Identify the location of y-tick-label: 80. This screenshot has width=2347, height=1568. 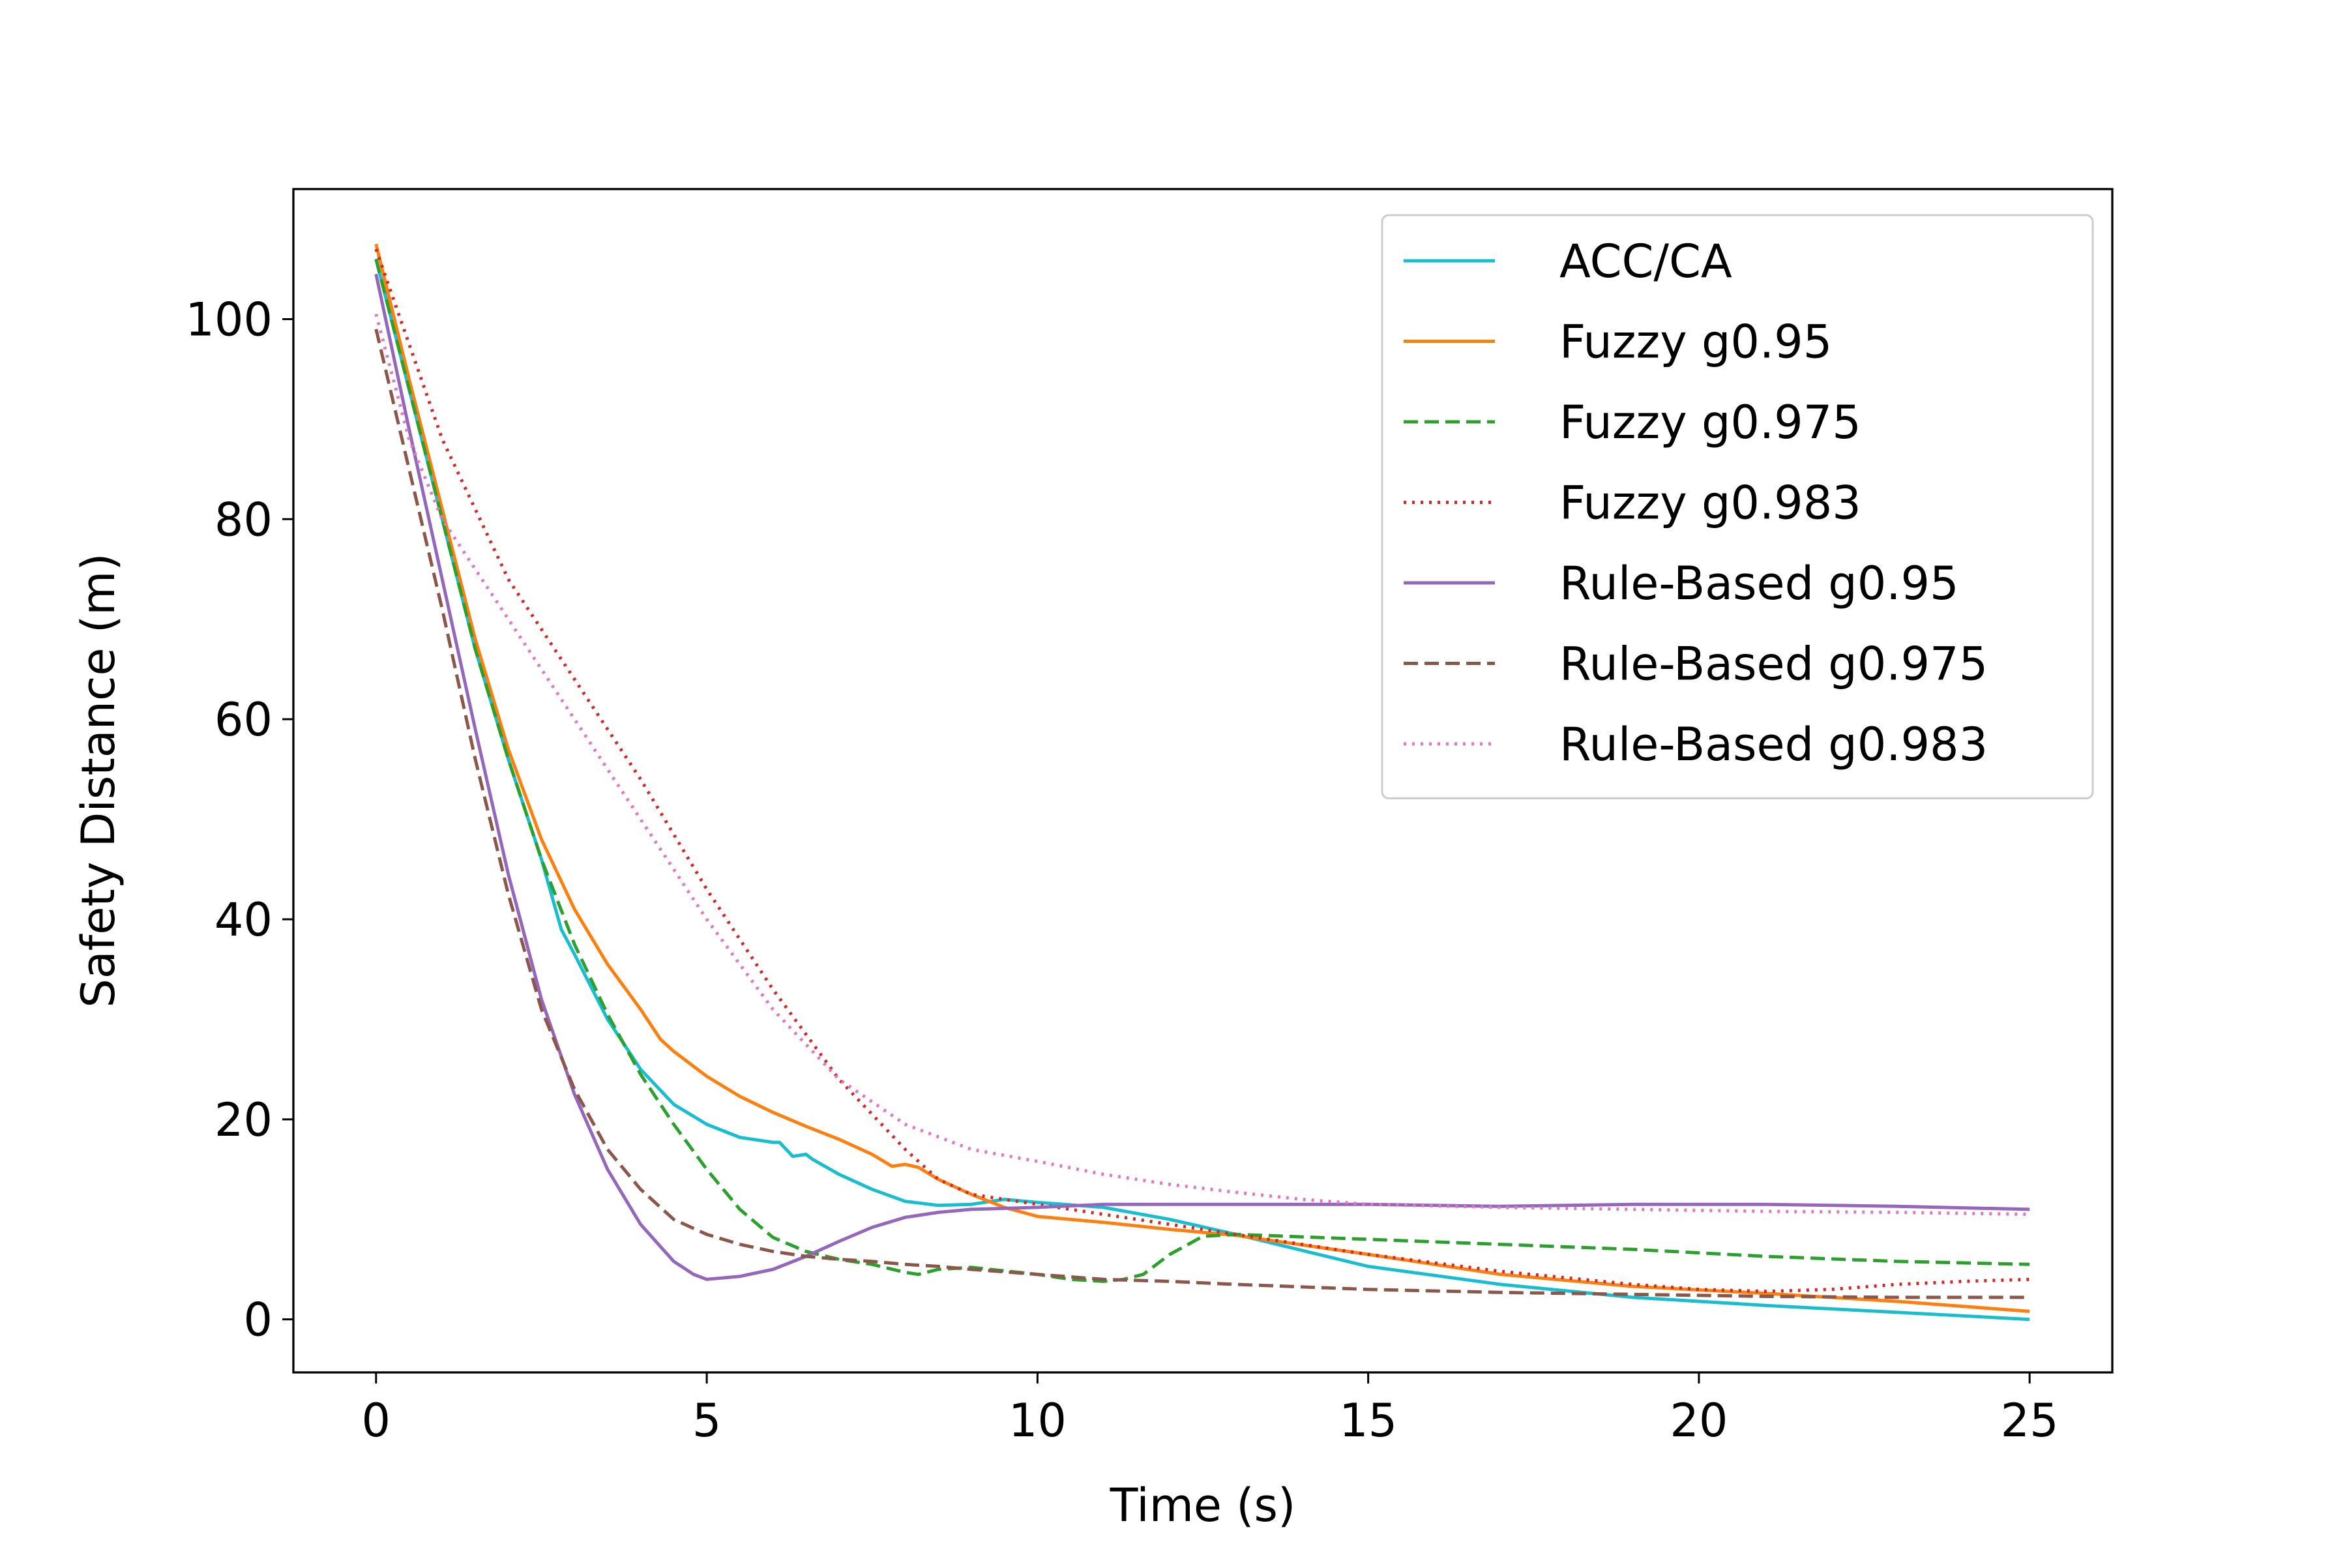
(243, 519).